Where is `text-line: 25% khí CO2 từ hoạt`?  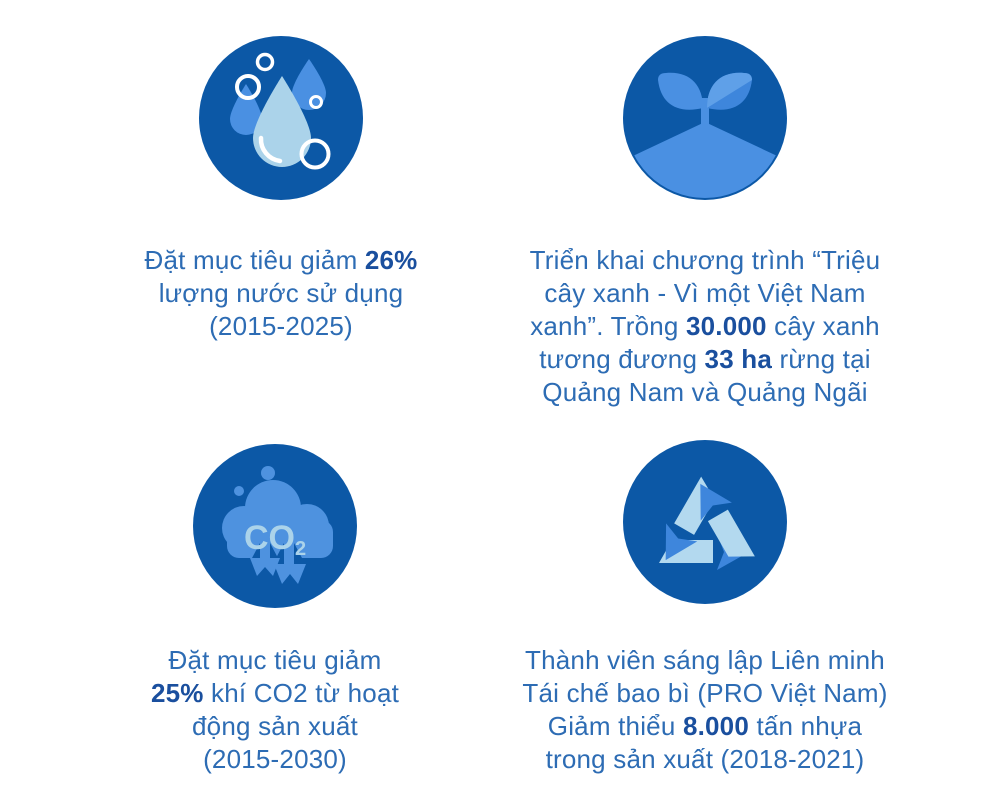
text-line: 25% khí CO2 từ hoạt is located at coordinates (275, 693).